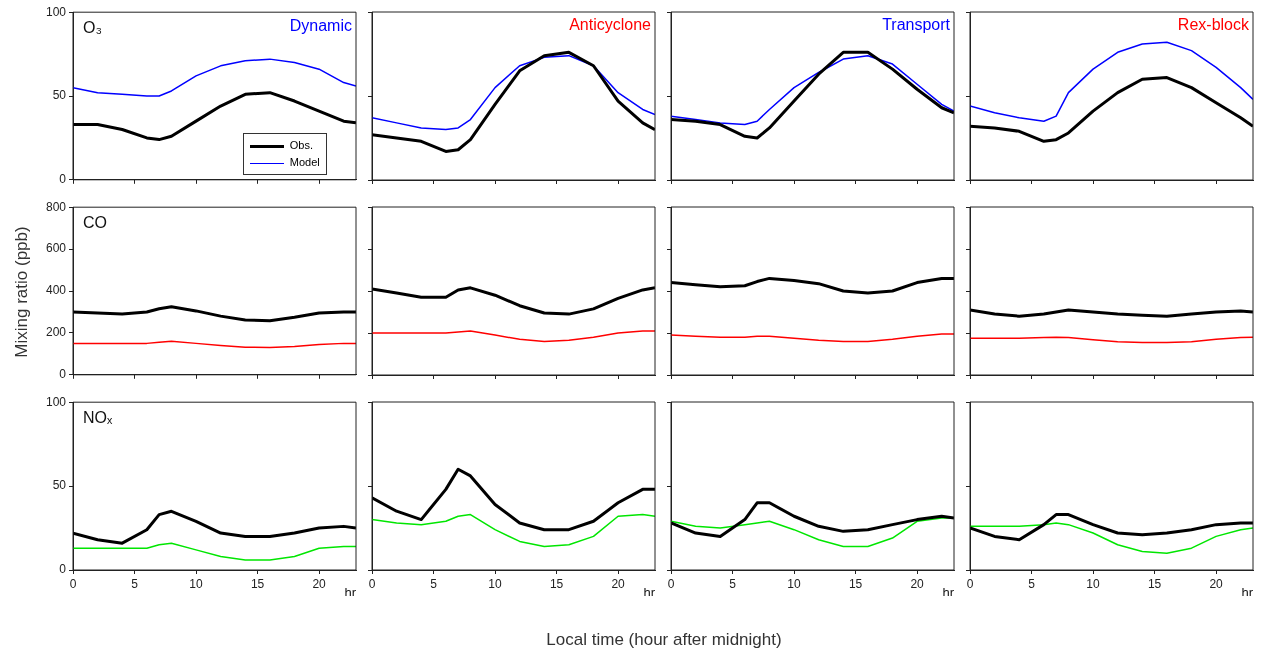 Image resolution: width=1266 pixels, height=659 pixels. Describe the element at coordinates (301, 144) in the screenshot. I see `legend-label: Obs.` at that location.